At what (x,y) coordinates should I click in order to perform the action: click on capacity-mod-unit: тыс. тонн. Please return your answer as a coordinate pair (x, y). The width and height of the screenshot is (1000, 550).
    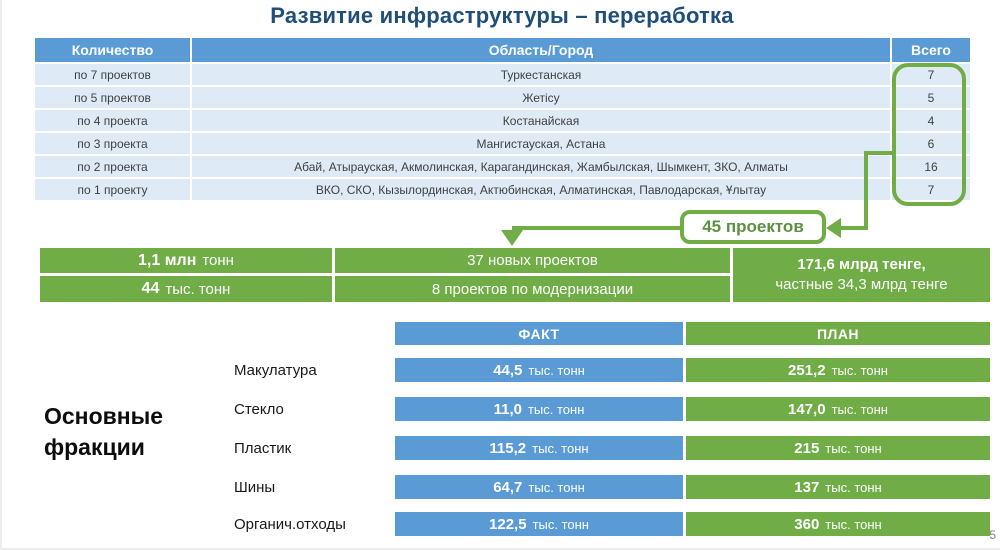
    Looking at the image, I should click on (198, 289).